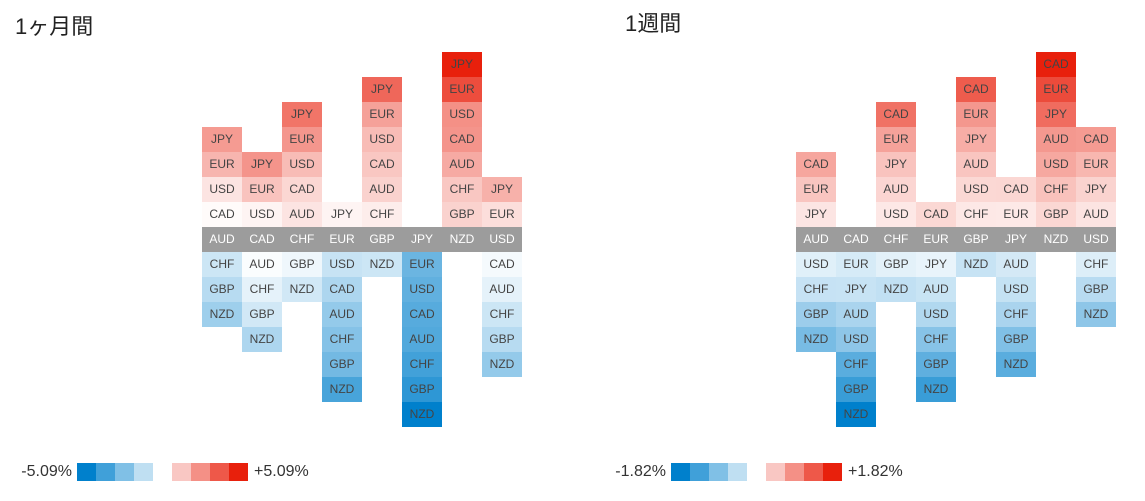 This screenshot has width=1145, height=501. What do you see at coordinates (222, 189) in the screenshot?
I see `heatmap-cell-aud-usd: USD` at bounding box center [222, 189].